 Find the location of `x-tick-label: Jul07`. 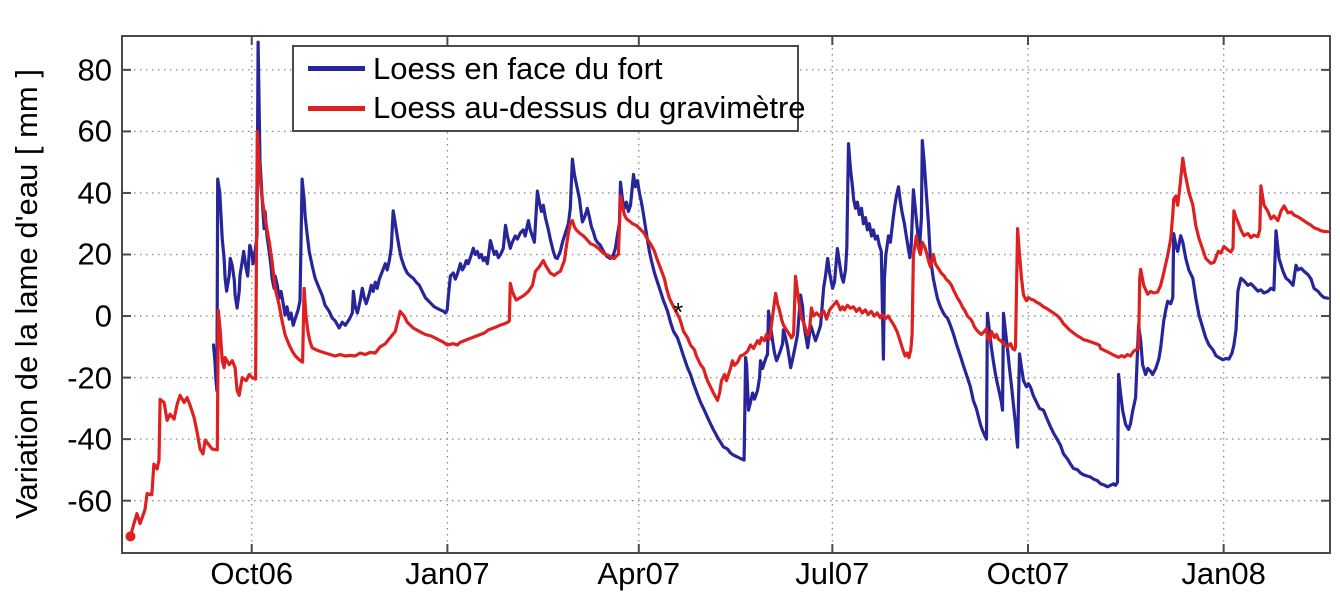

x-tick-label: Jul07 is located at coordinates (832, 573).